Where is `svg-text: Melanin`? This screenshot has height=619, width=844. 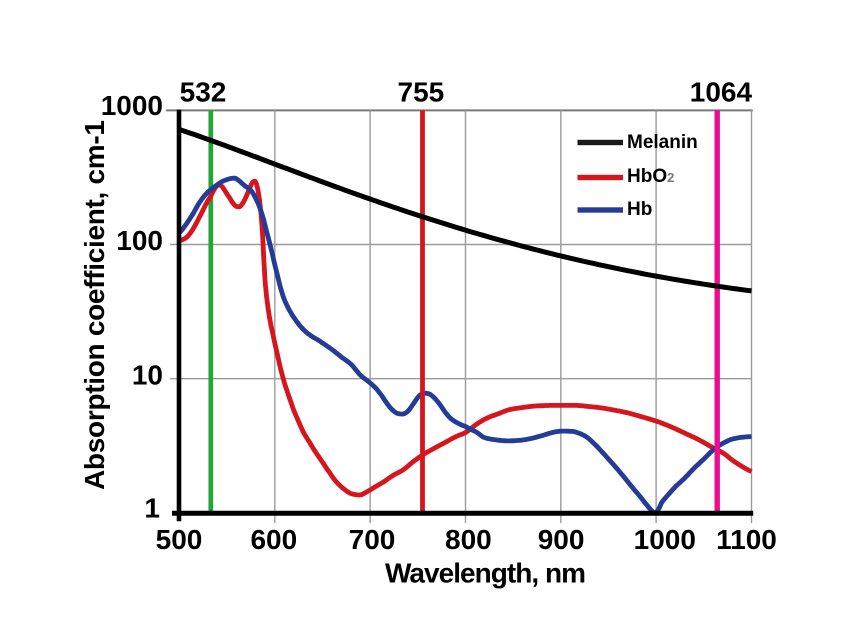
svg-text: Melanin is located at coordinates (662, 142).